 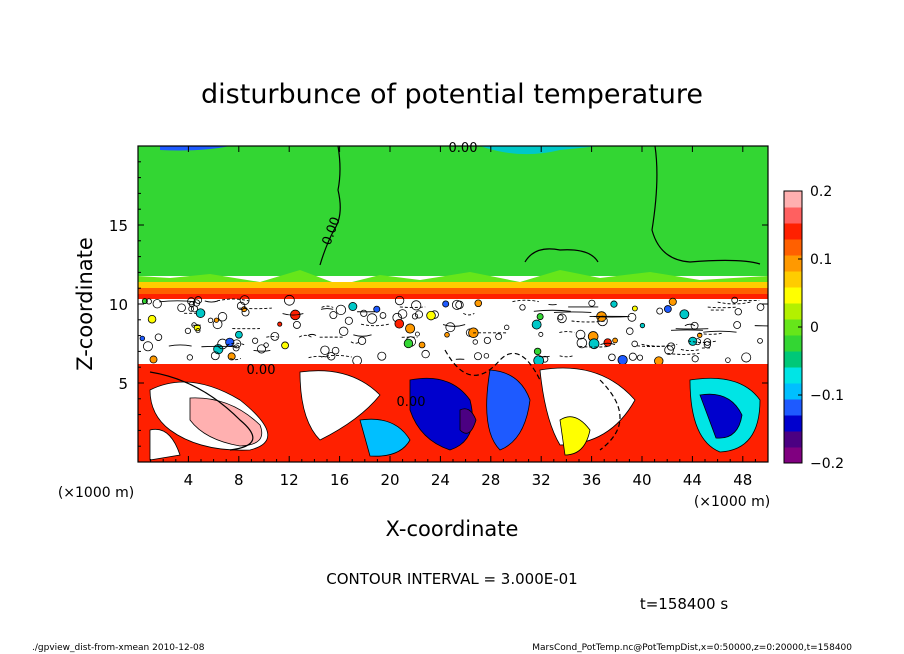 What do you see at coordinates (411, 402) in the screenshot?
I see `contour-label-mid: 0.00` at bounding box center [411, 402].